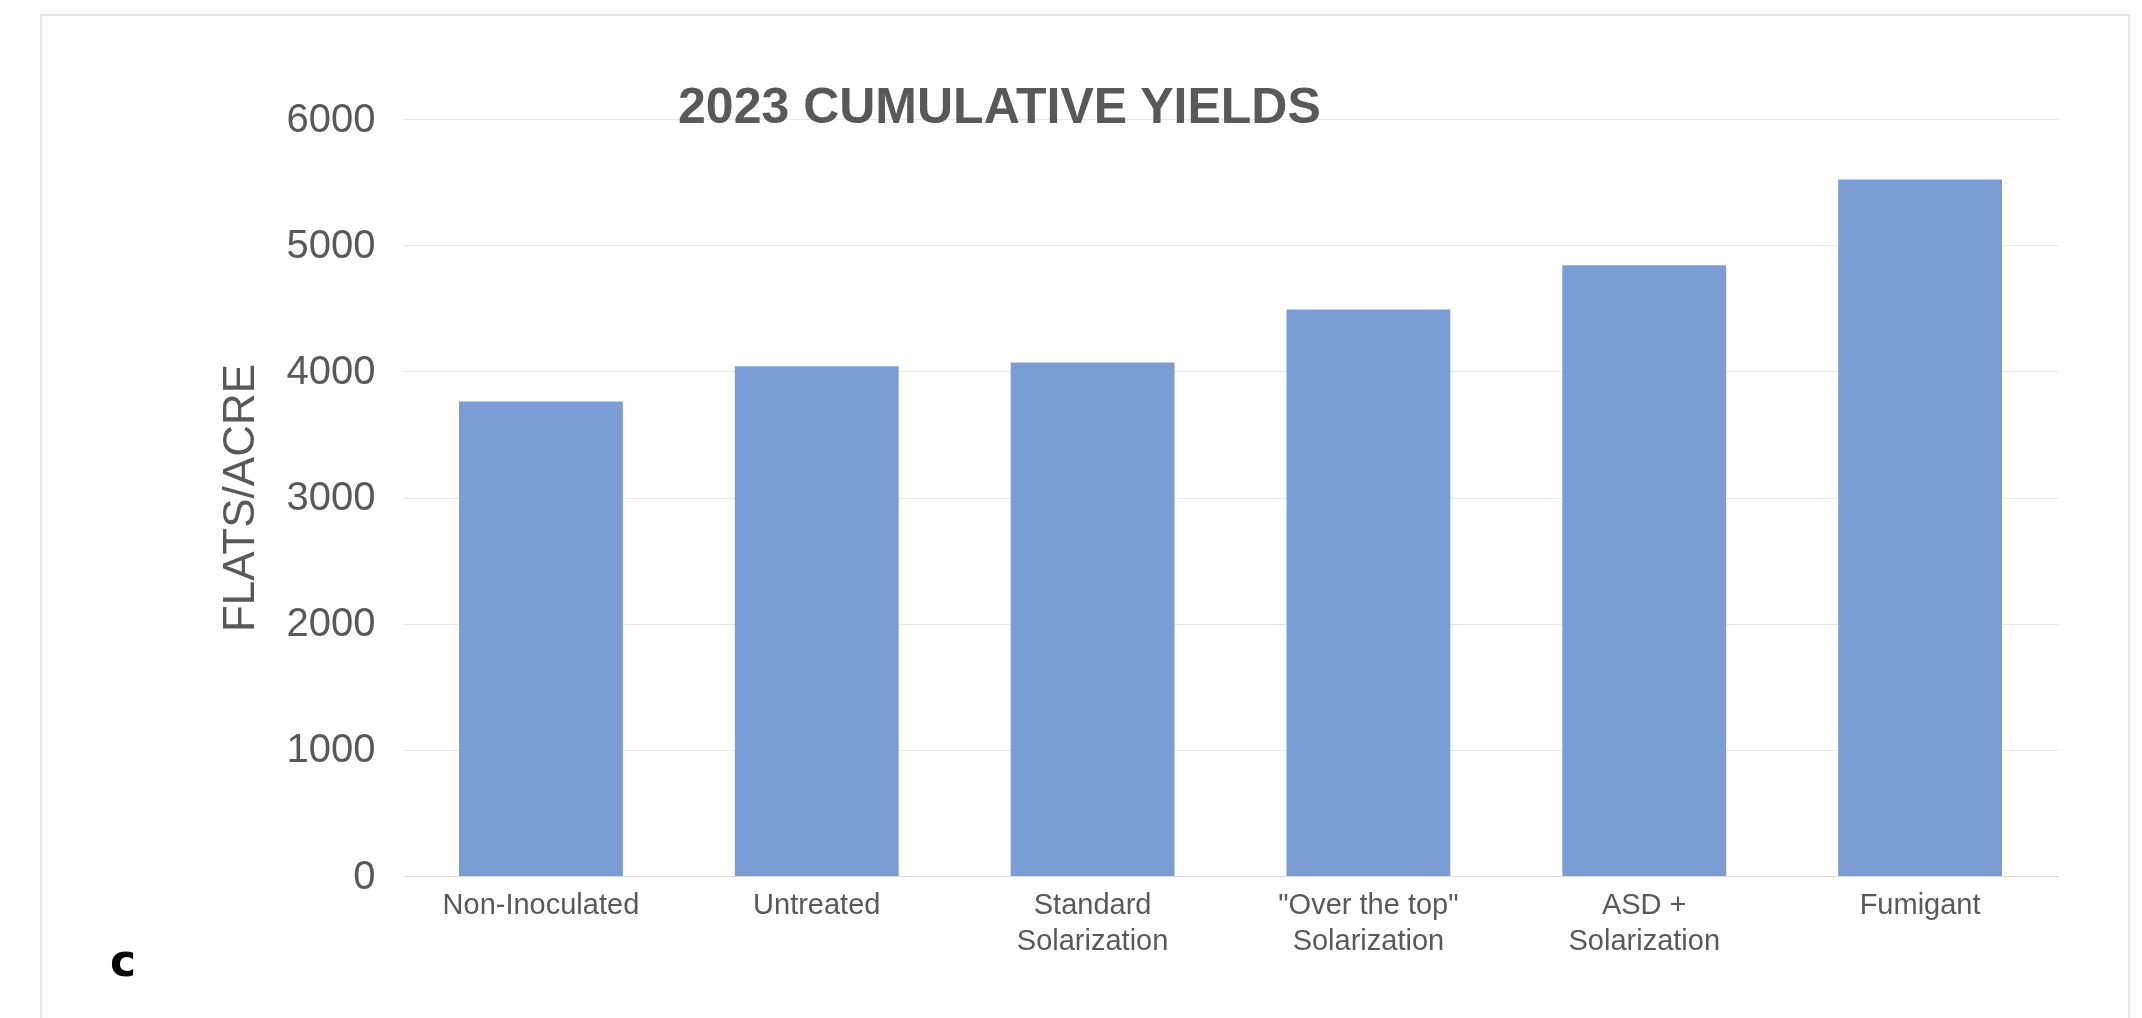  What do you see at coordinates (817, 903) in the screenshot?
I see `x-tick-label: Untreated` at bounding box center [817, 903].